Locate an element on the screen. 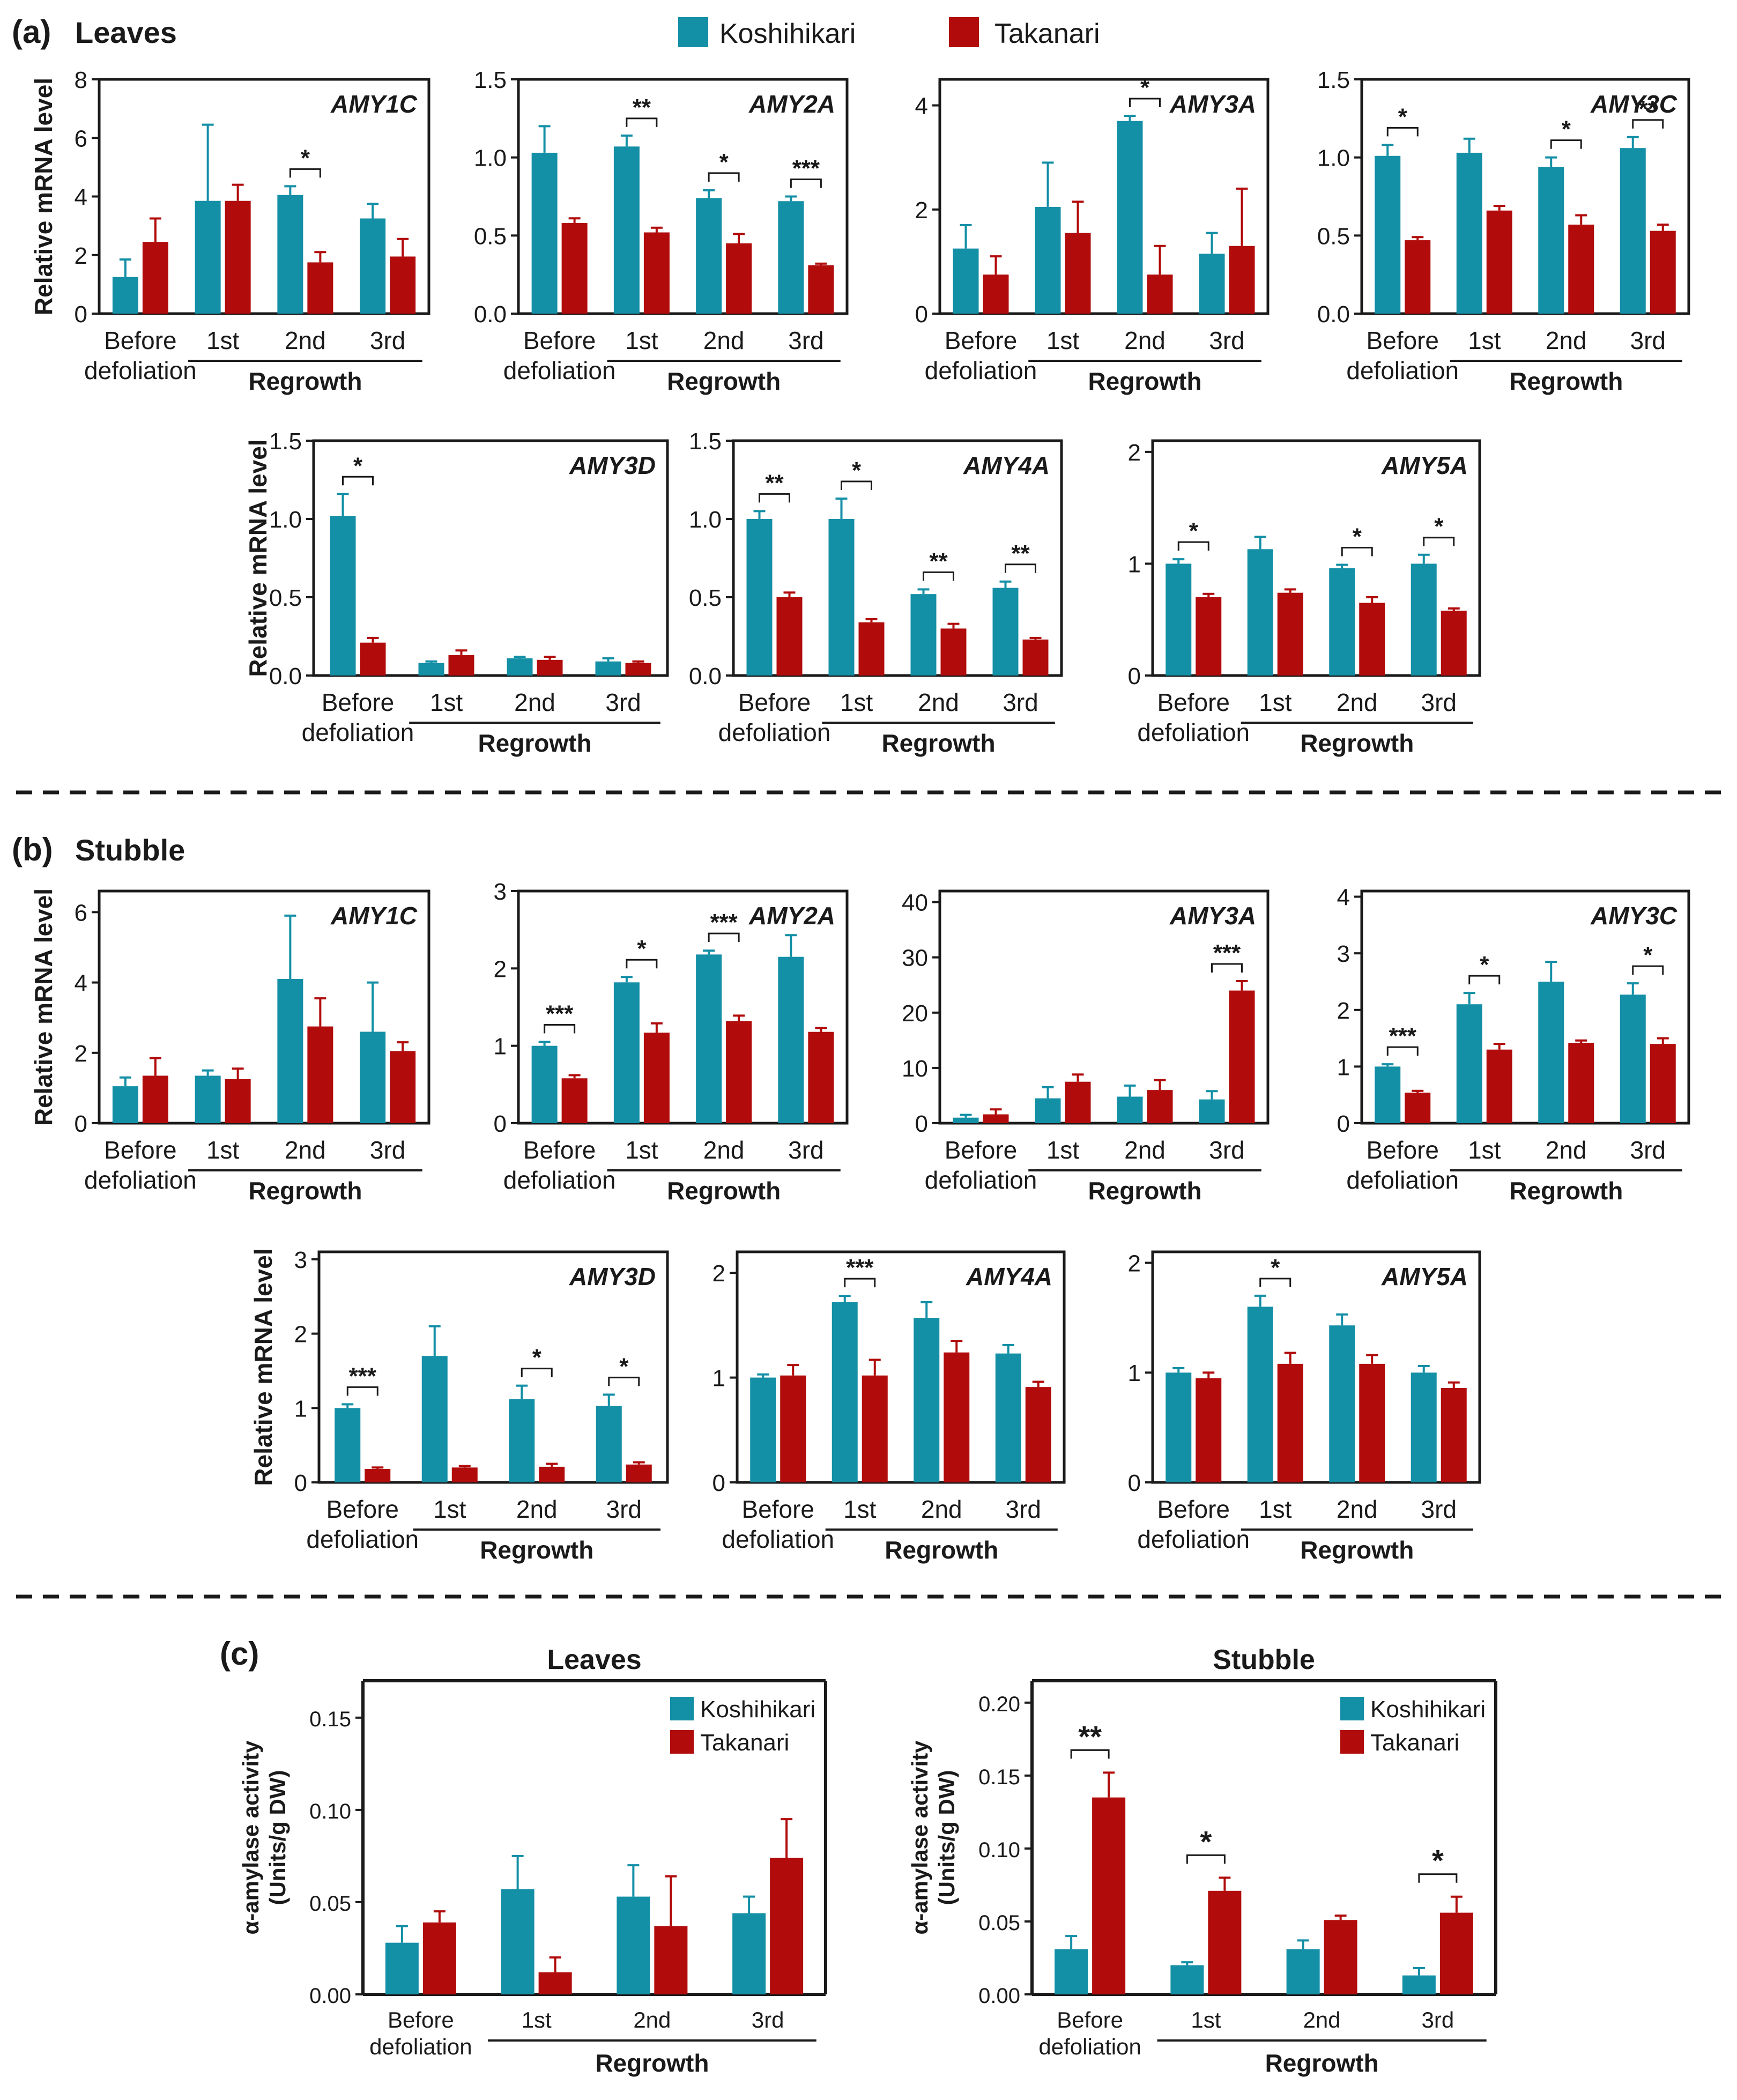 Image resolution: width=1737 pixels, height=2100 pixels. chart-title: AMY5A is located at coordinates (1424, 1276).